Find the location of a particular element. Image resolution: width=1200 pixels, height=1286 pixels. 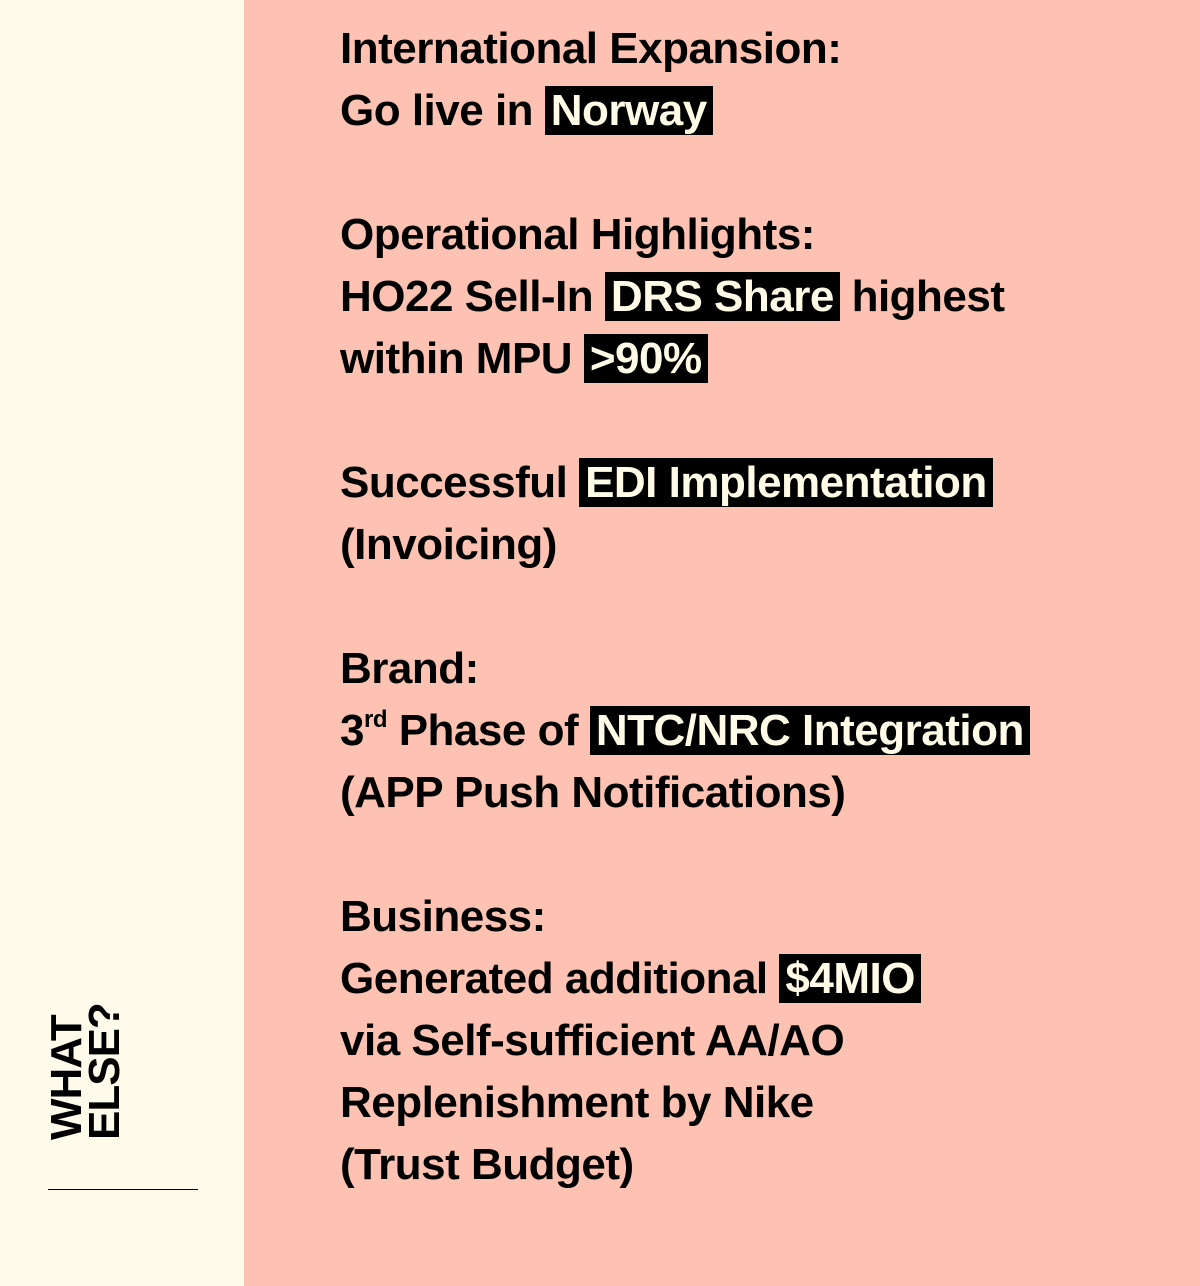

text-segment: within MPU is located at coordinates (462, 358).